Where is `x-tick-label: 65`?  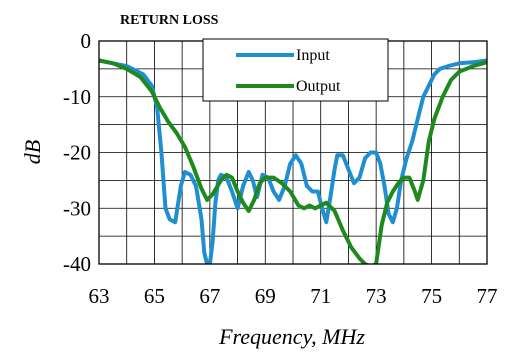
x-tick-label: 65 is located at coordinates (154, 296).